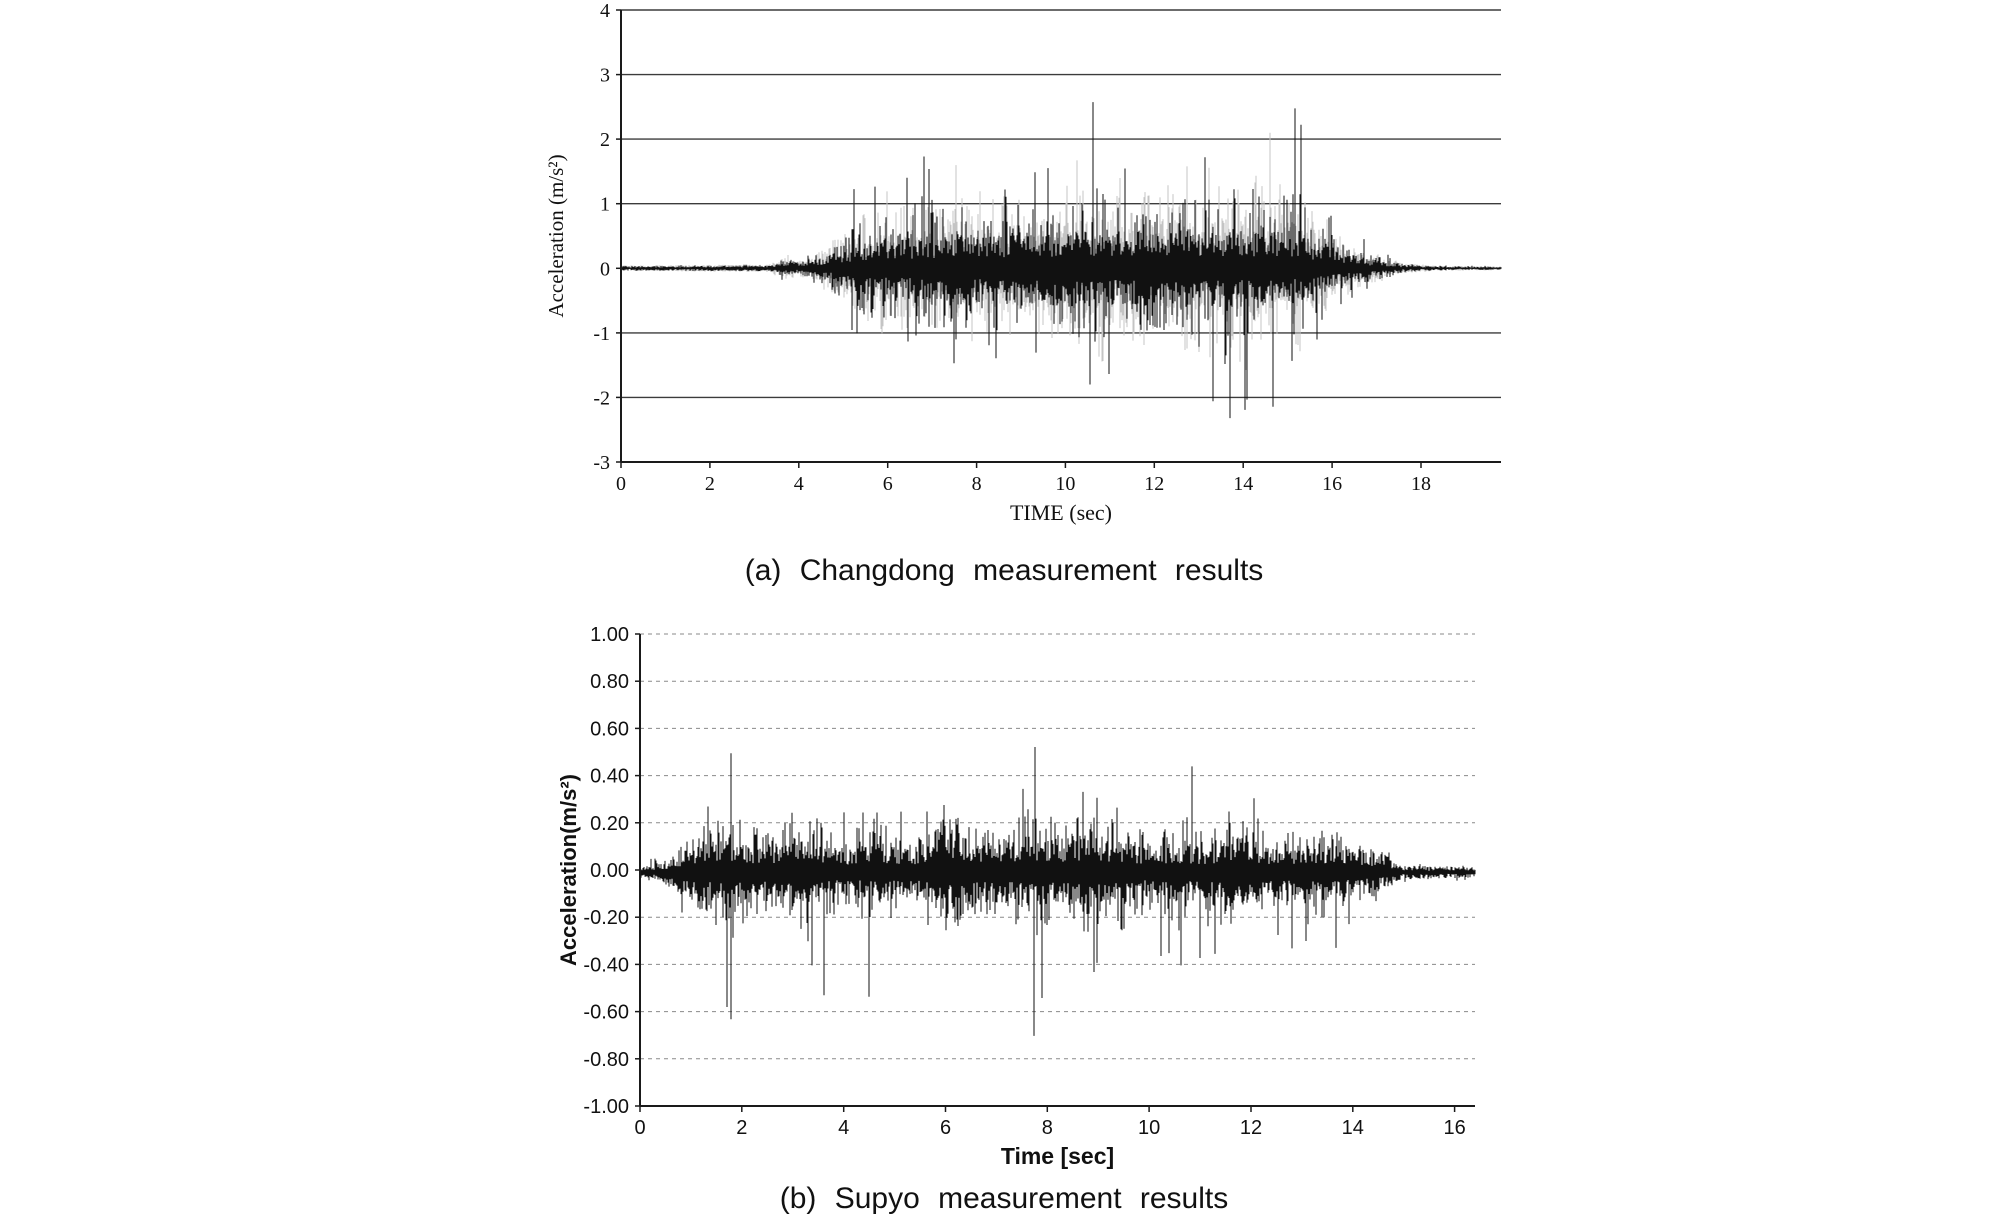  Describe the element at coordinates (609, 777) in the screenshot. I see `svg-text: 0.40` at that location.